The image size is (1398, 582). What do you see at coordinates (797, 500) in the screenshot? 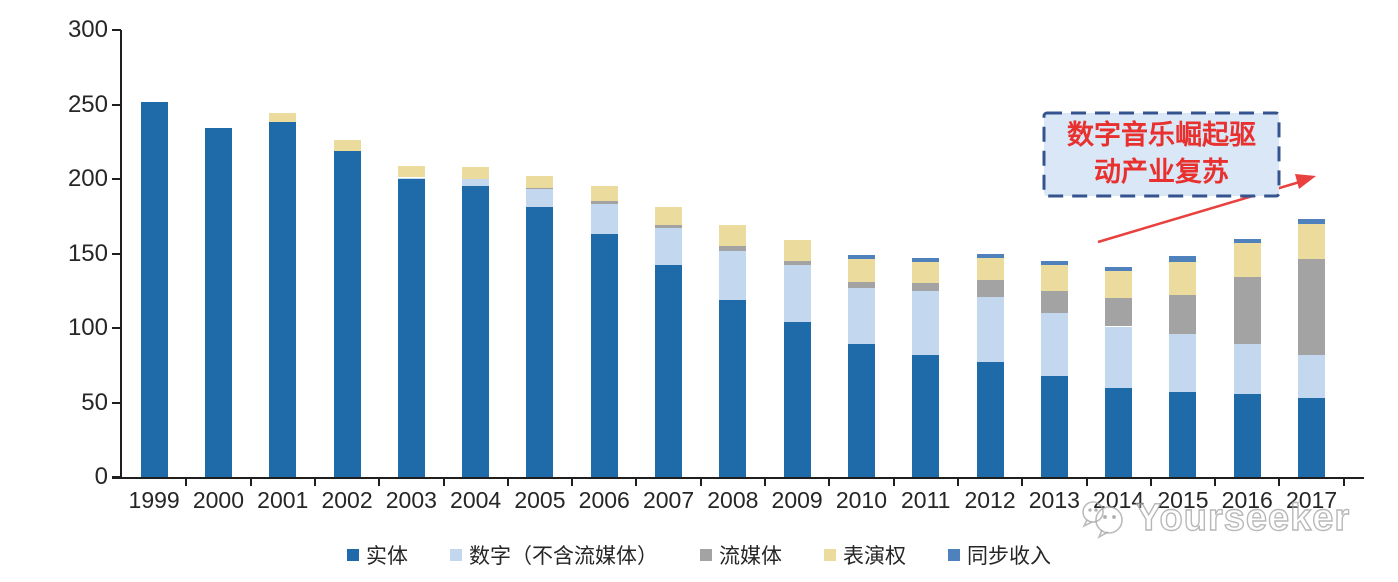
I see `x-axis-label: 2009` at bounding box center [797, 500].